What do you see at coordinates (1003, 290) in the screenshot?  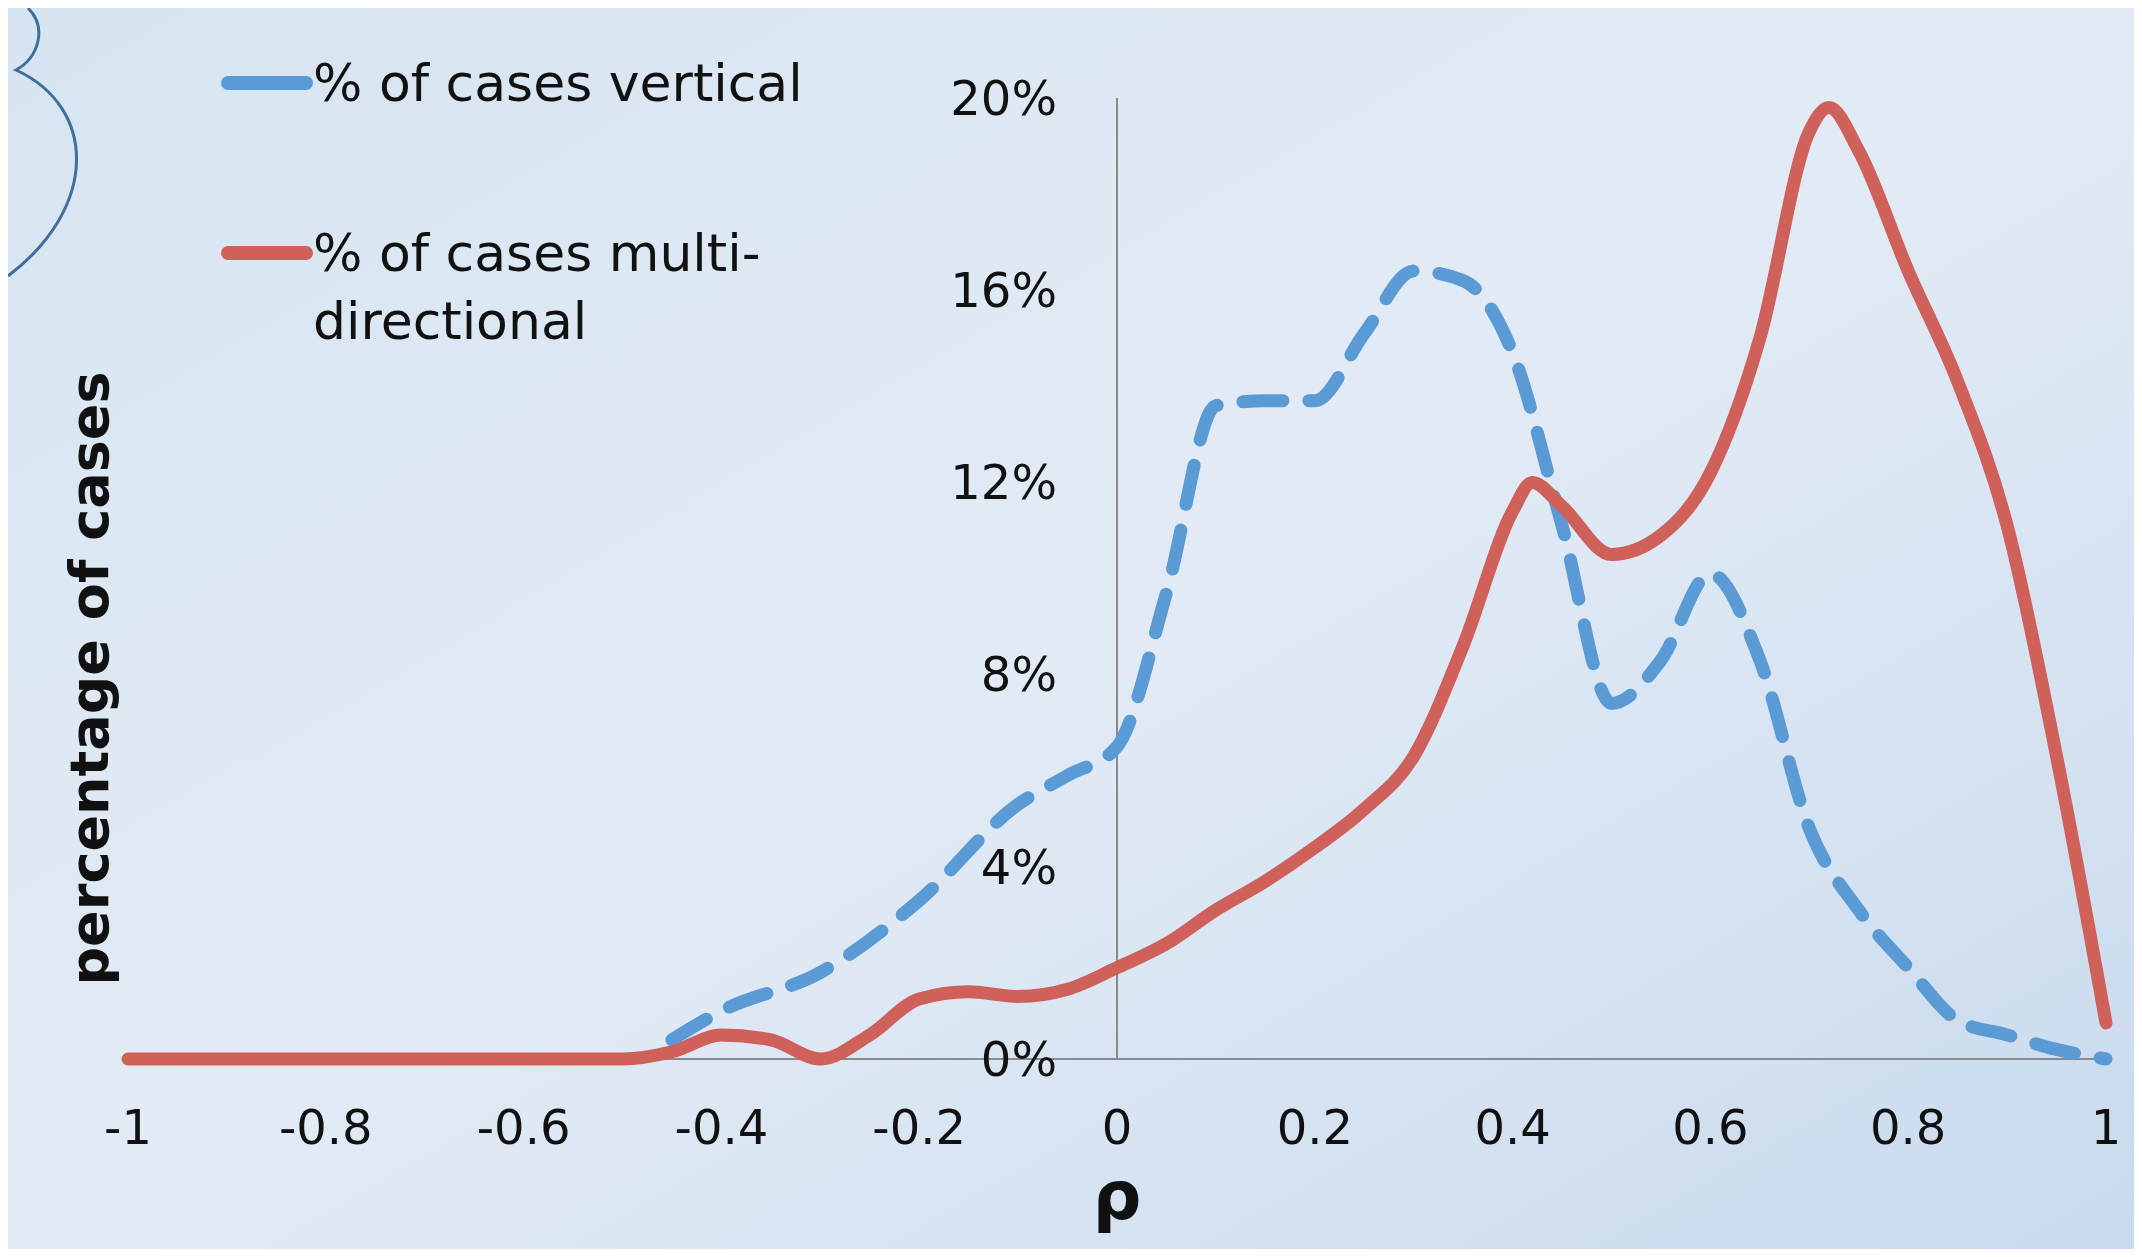 I see `y-tick-label: 16%` at bounding box center [1003, 290].